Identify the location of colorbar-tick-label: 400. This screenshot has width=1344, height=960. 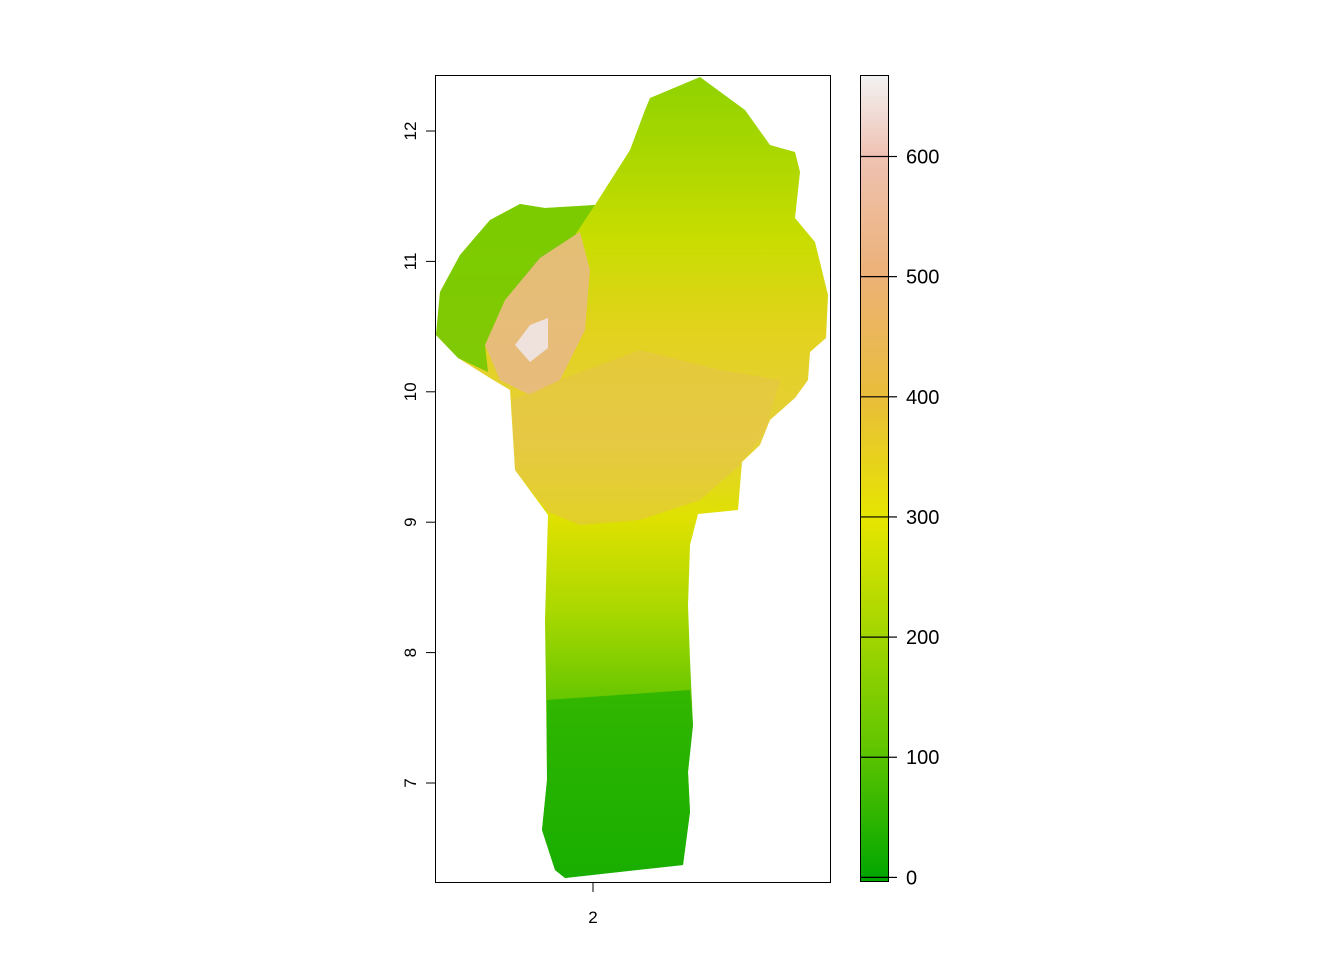
(922, 398).